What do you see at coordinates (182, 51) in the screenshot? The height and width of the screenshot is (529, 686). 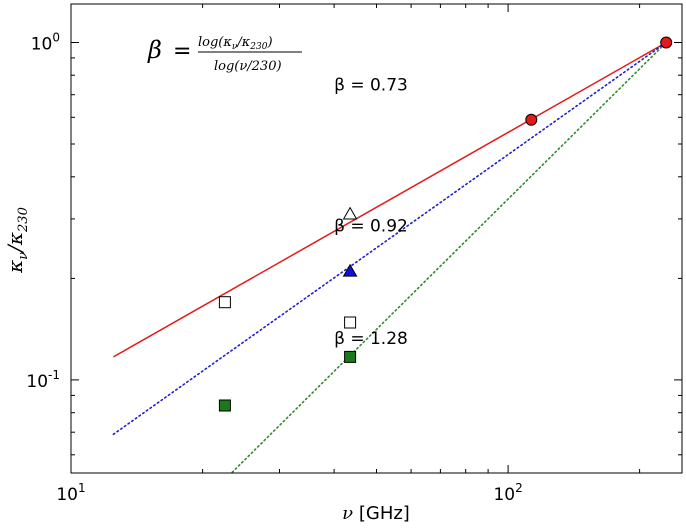 I see `formula-equals: =` at bounding box center [182, 51].